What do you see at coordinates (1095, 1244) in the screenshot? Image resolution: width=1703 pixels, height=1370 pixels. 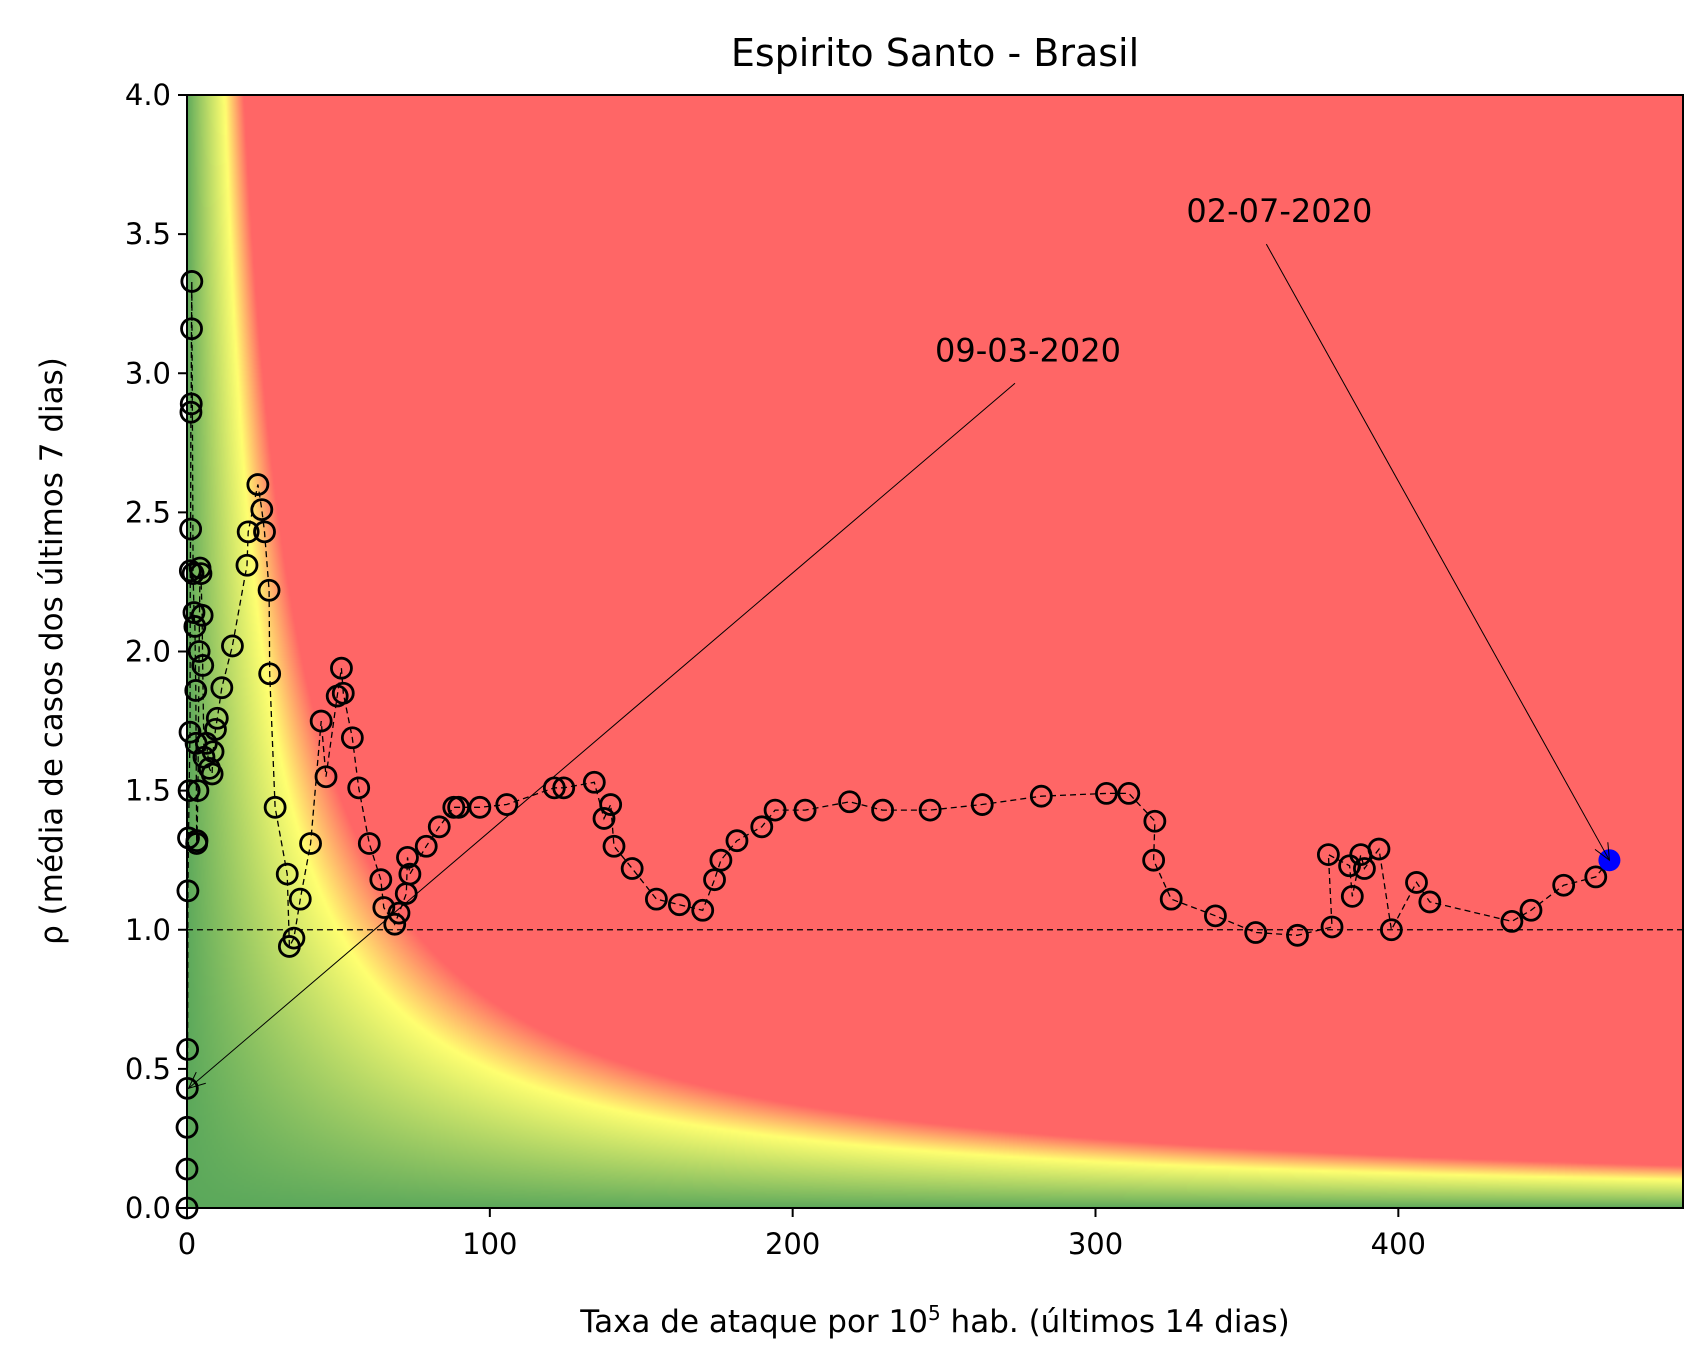 I see `x-tick-label: 300` at bounding box center [1095, 1244].